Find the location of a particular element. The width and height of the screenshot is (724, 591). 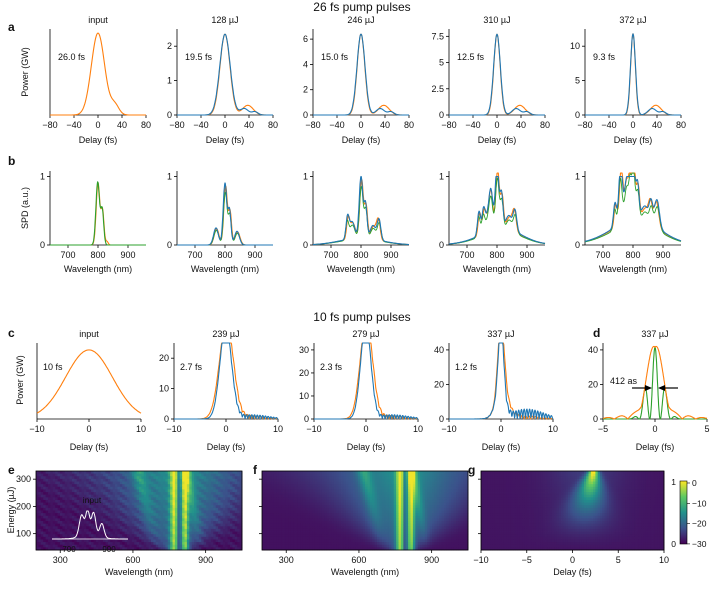

panel-e-ytick-label: 100 is located at coordinates (23, 534).